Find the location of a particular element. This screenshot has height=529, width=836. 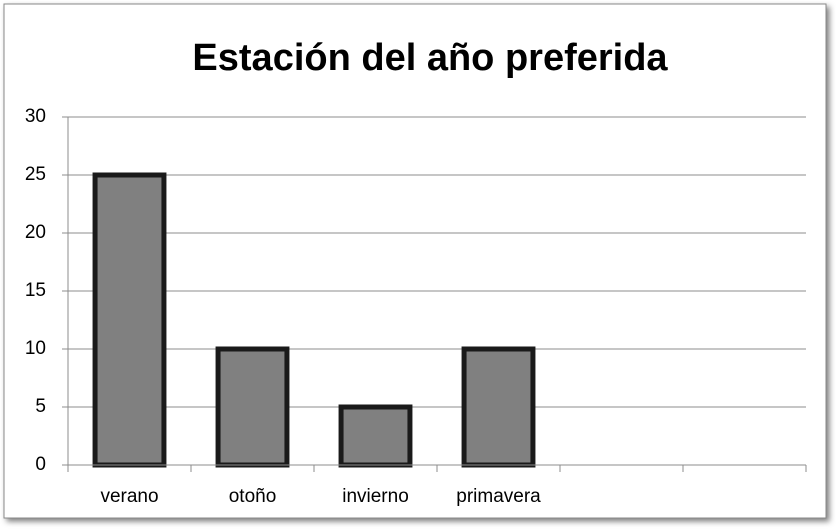

x-tick-label: verano is located at coordinates (129, 496).